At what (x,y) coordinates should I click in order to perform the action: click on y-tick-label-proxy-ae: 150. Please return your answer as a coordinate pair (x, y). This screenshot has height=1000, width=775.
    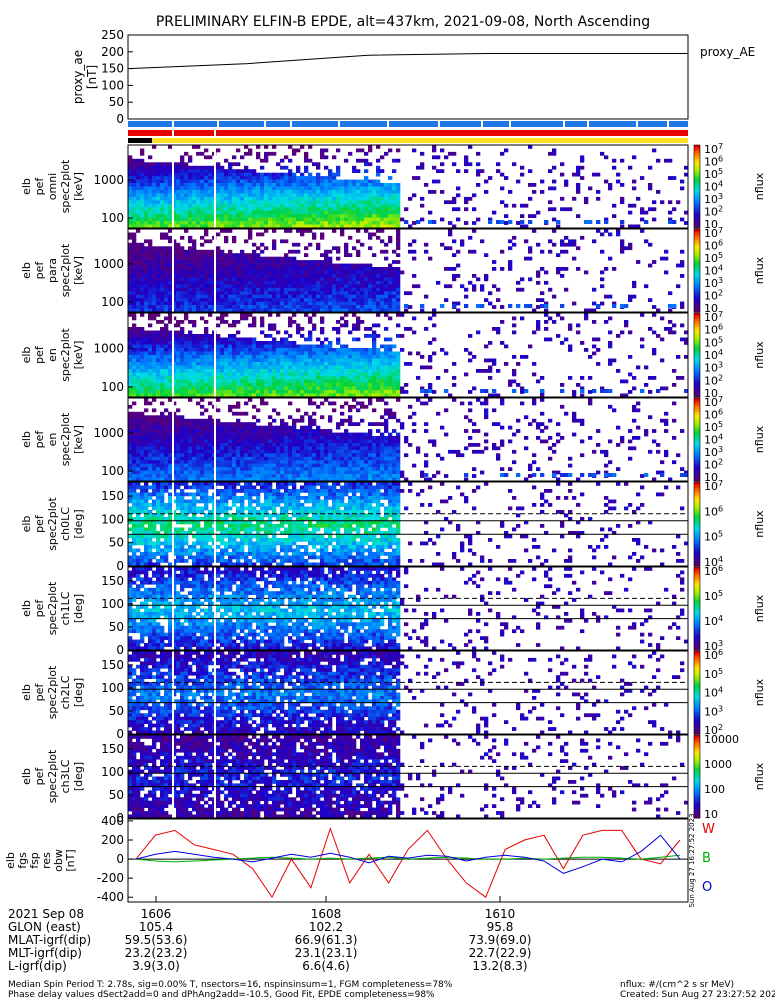
    Looking at the image, I should click on (112, 69).